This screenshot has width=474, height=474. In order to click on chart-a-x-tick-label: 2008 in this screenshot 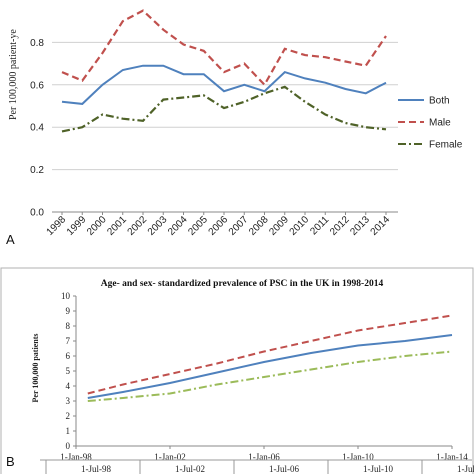, I will do `click(259, 226)`.